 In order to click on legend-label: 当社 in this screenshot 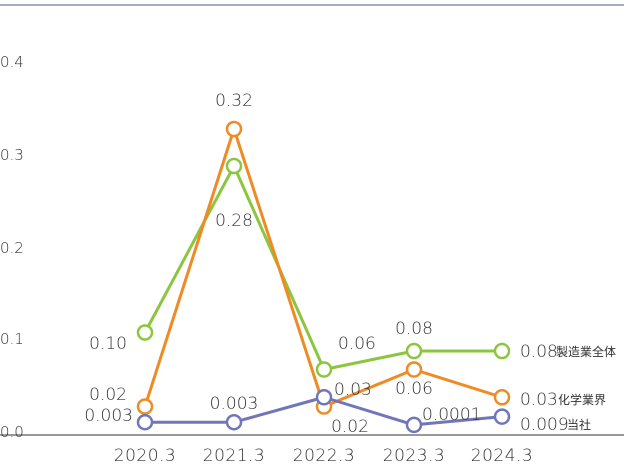, I will do `click(579, 424)`.